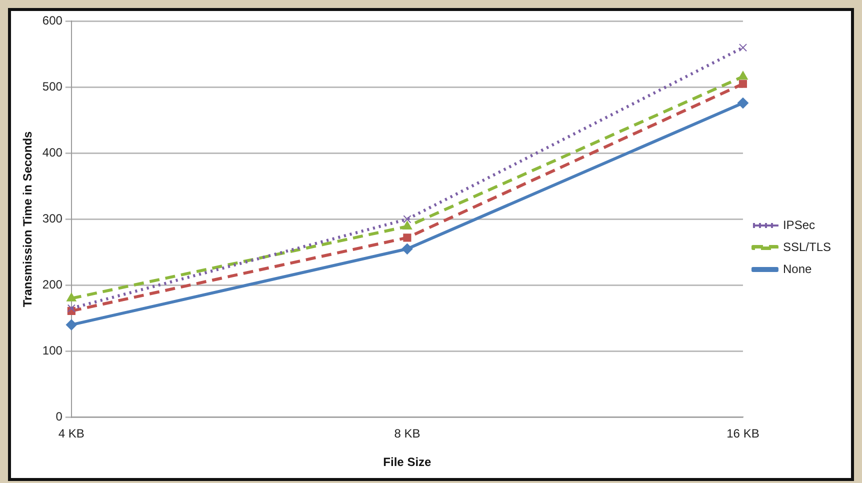 The image size is (862, 483). Describe the element at coordinates (27, 219) in the screenshot. I see `y-axis-title: Transmission Time in Seconds` at that location.